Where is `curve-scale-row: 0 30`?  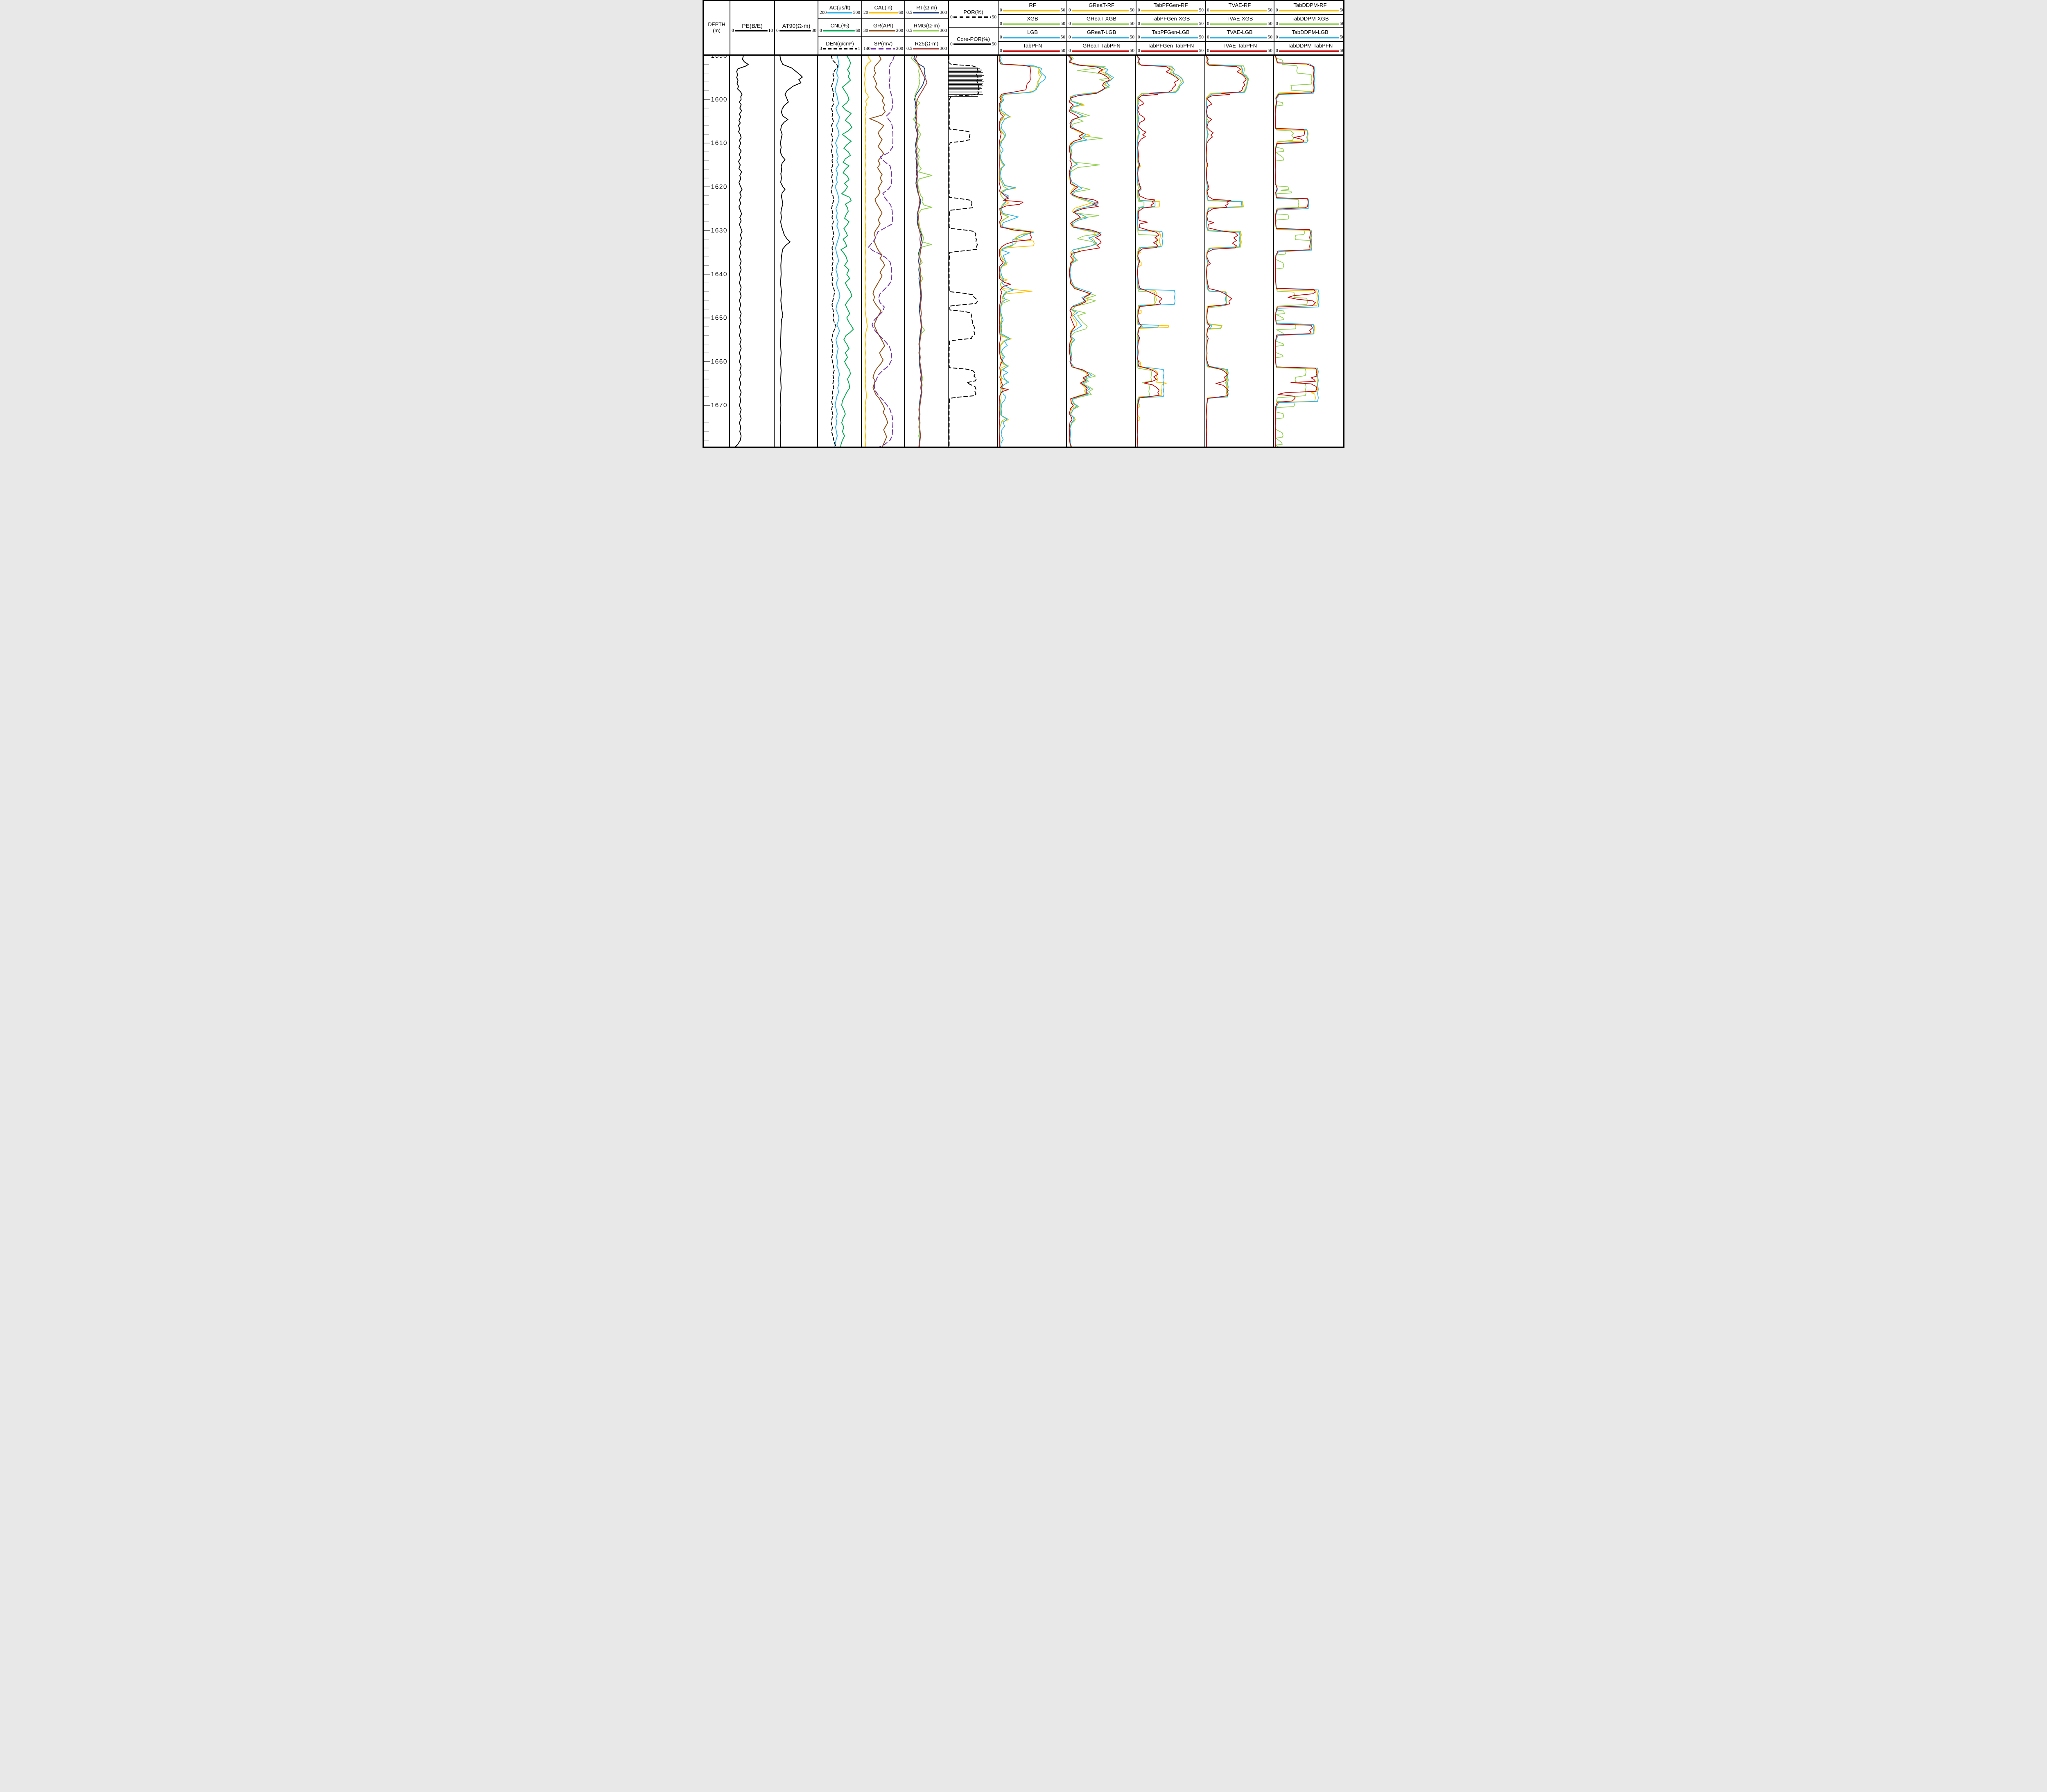 curve-scale-row: 0 30 is located at coordinates (796, 30).